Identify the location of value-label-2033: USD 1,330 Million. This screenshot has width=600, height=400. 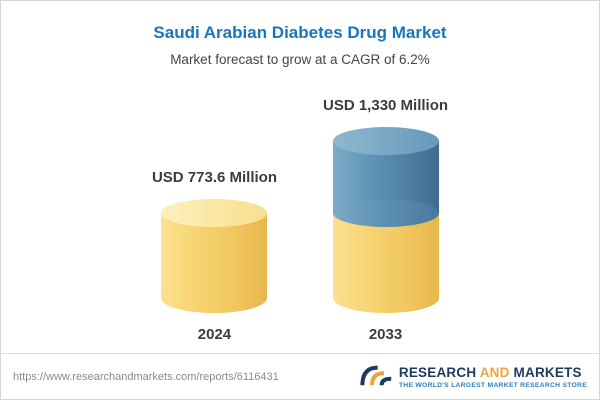
(386, 105).